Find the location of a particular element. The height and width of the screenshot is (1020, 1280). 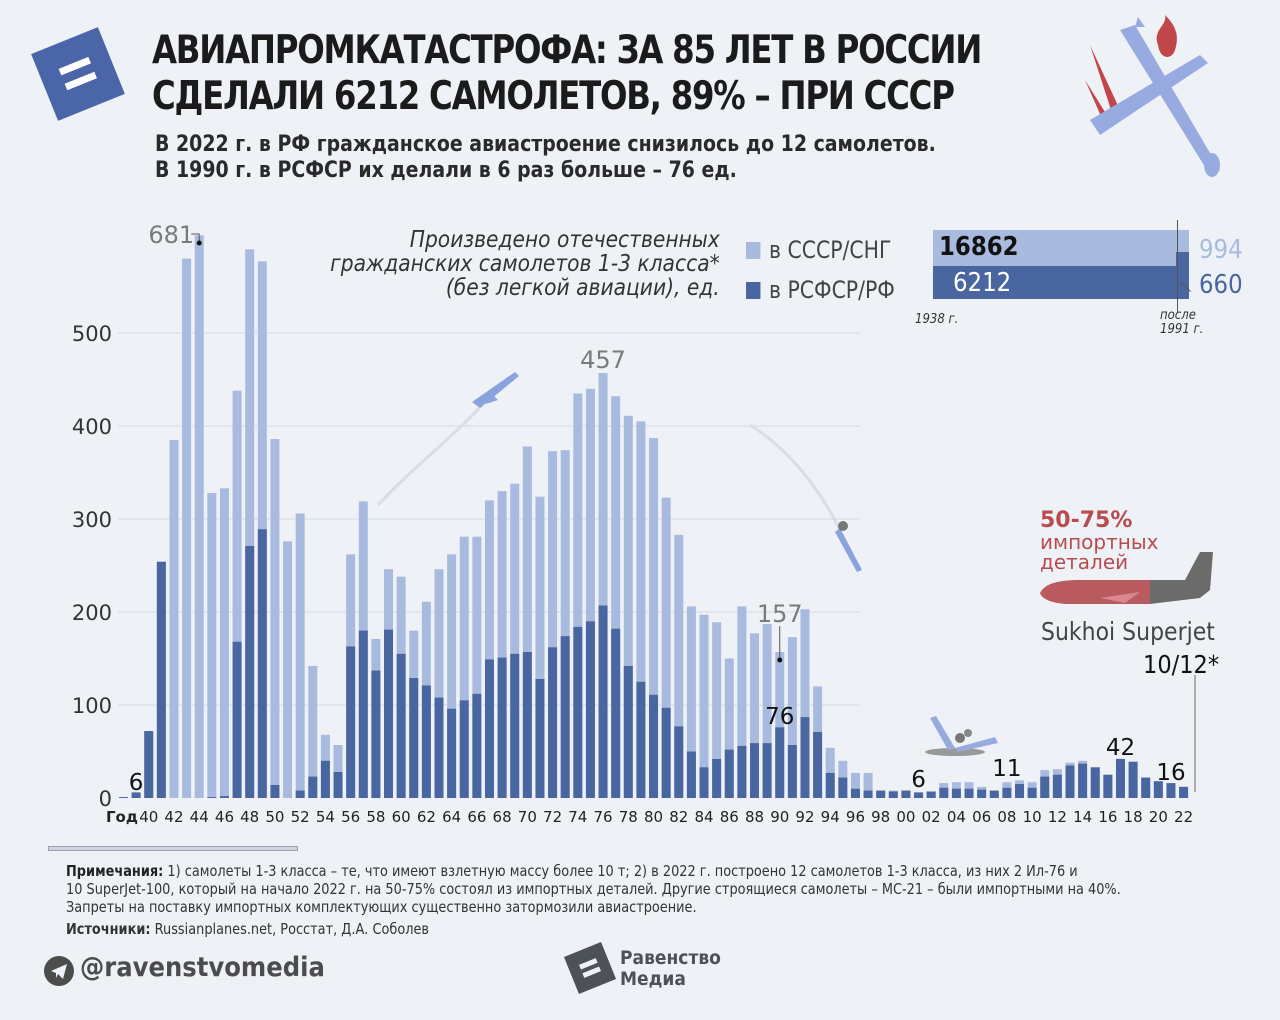

bar-rsfsr-1989 is located at coordinates (767, 770).